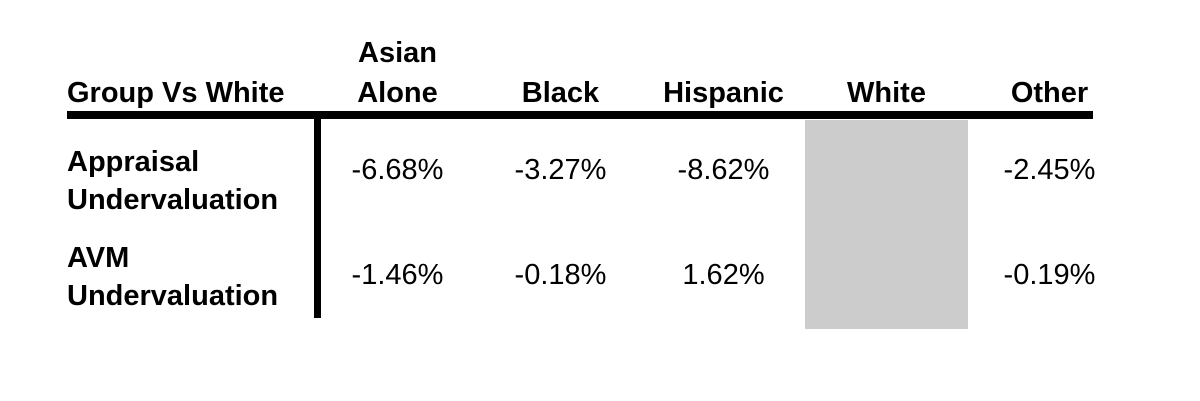 The image size is (1200, 401). Describe the element at coordinates (1049, 275) in the screenshot. I see `cell-avm-other: -0.19%` at that location.